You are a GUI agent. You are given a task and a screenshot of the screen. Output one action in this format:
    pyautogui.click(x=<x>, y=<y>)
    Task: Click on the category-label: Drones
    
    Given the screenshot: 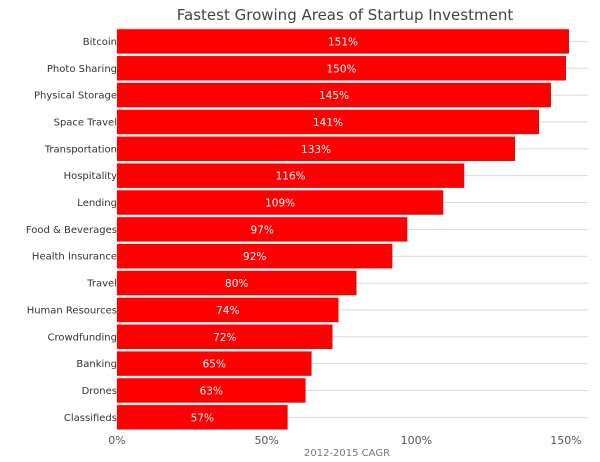 What is the action you would take?
    pyautogui.click(x=99, y=391)
    